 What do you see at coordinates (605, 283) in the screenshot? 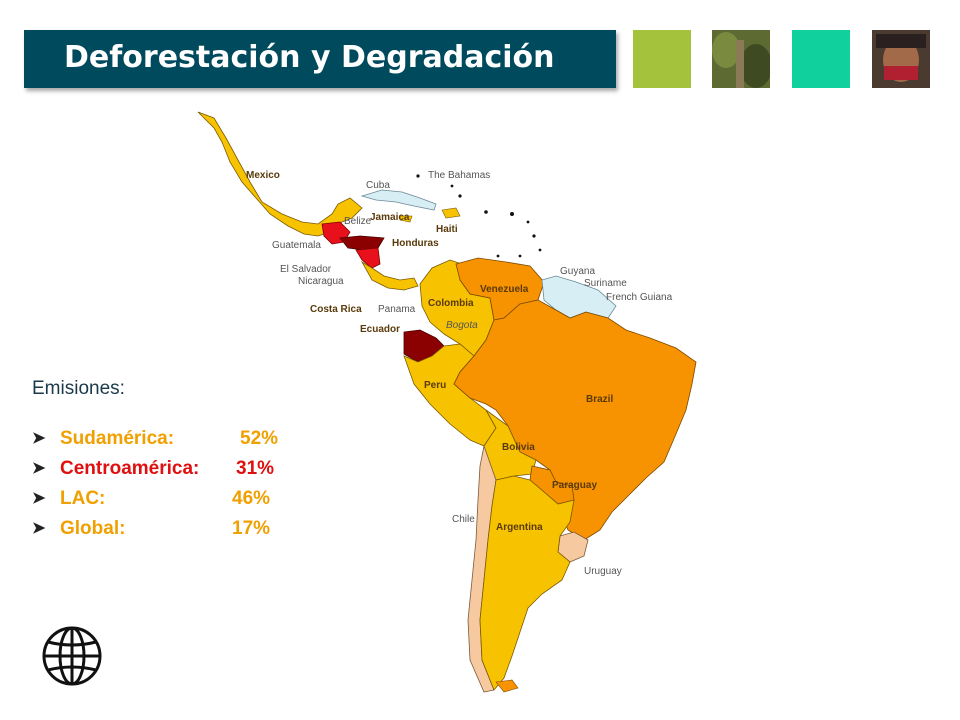
I see `label-suriname: Suriname` at bounding box center [605, 283].